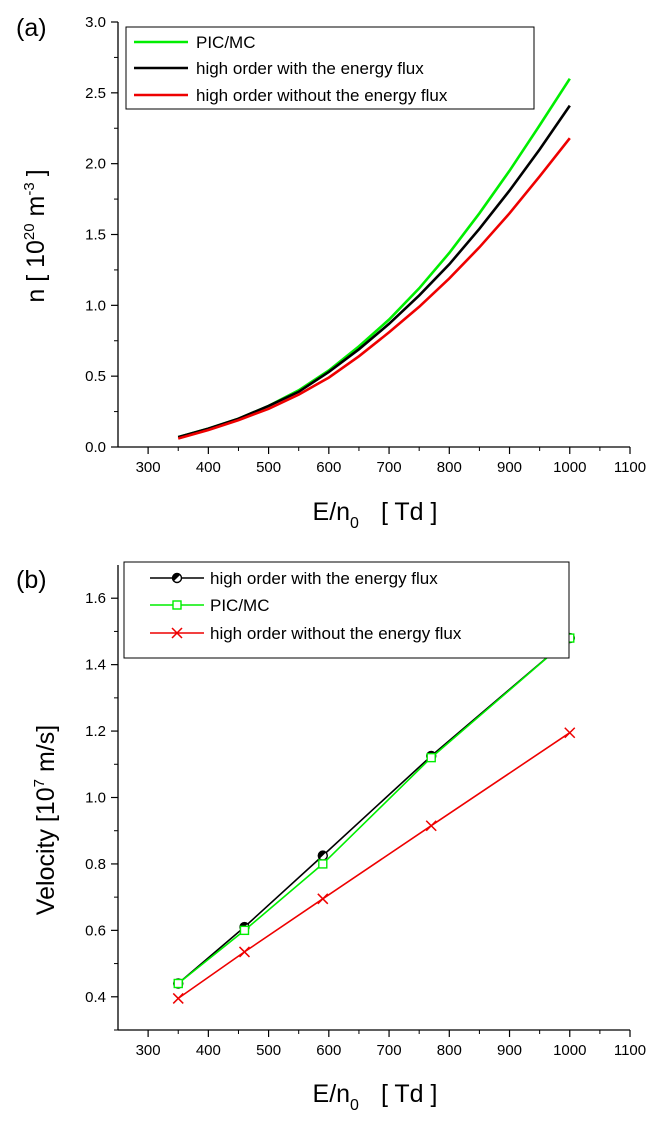  I want to click on legend-label-b-0: high order with the energy flux, so click(324, 578).